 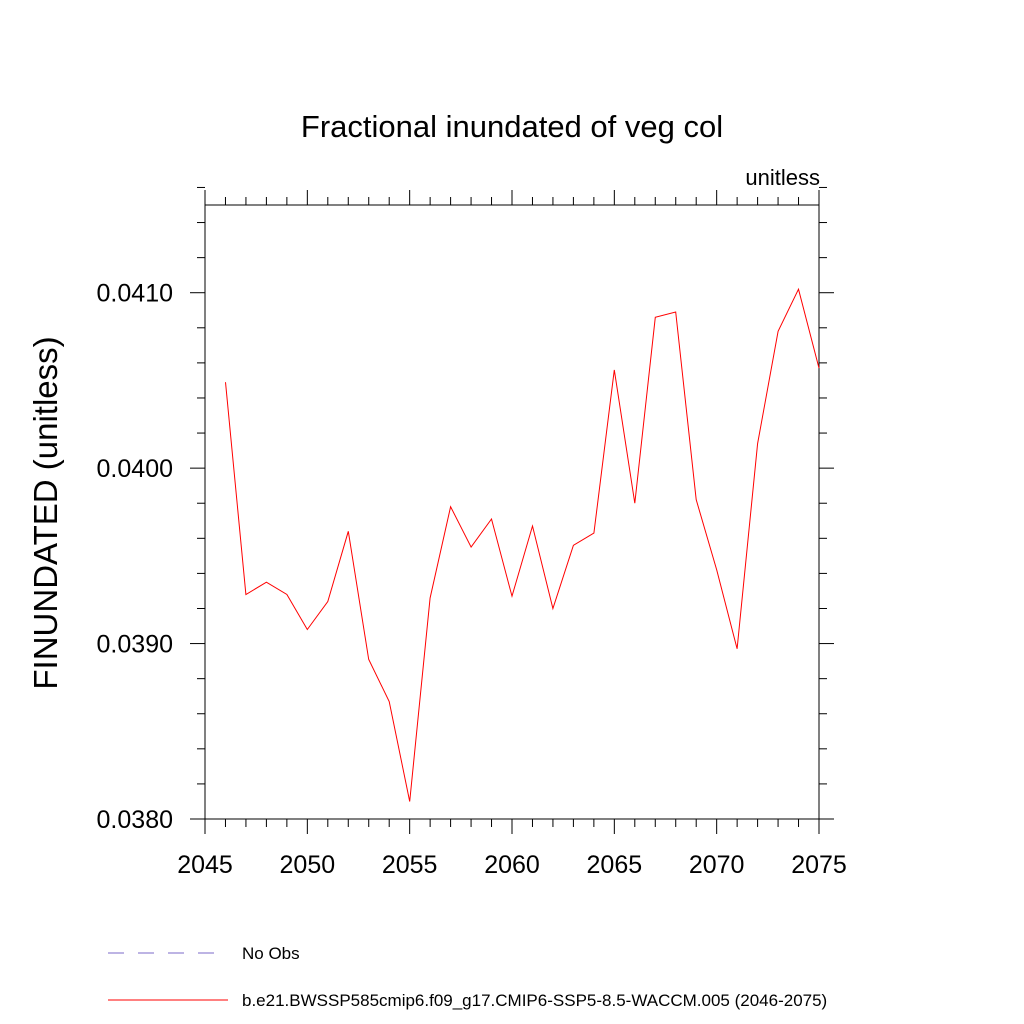 I want to click on x-tick-label: 2055, so click(x=410, y=865).